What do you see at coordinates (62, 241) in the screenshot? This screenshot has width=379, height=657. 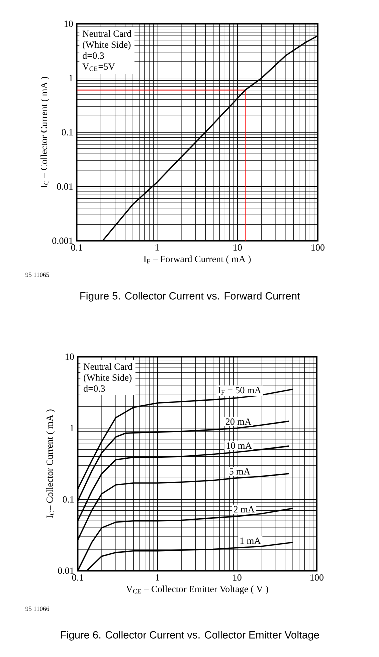 I see `y-tick-label: 0.001` at bounding box center [62, 241].